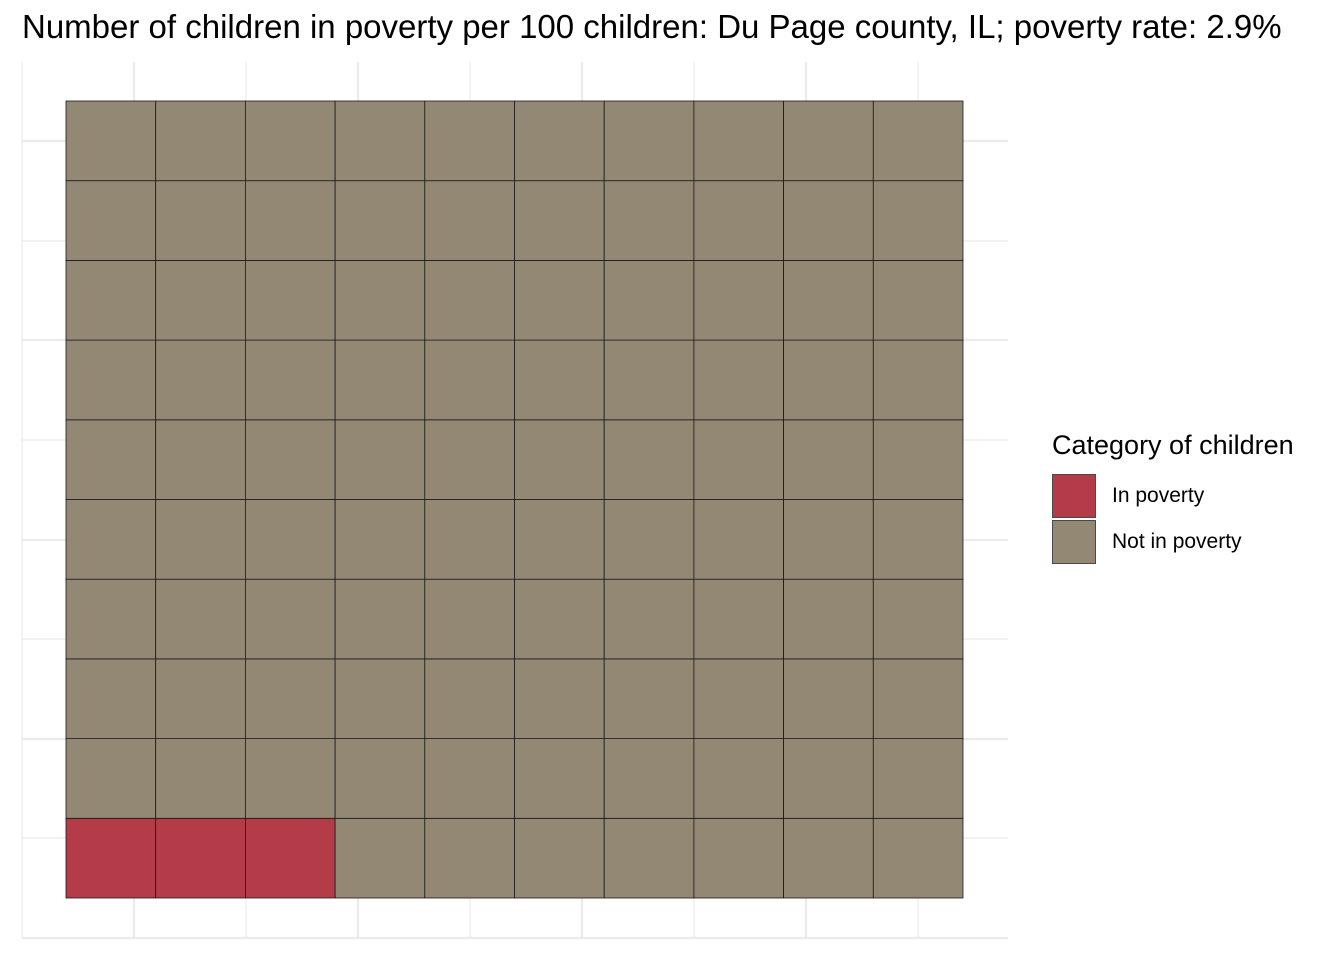  What do you see at coordinates (1173, 542) in the screenshot?
I see `legend-item-not-in-poverty: Not in poverty` at bounding box center [1173, 542].